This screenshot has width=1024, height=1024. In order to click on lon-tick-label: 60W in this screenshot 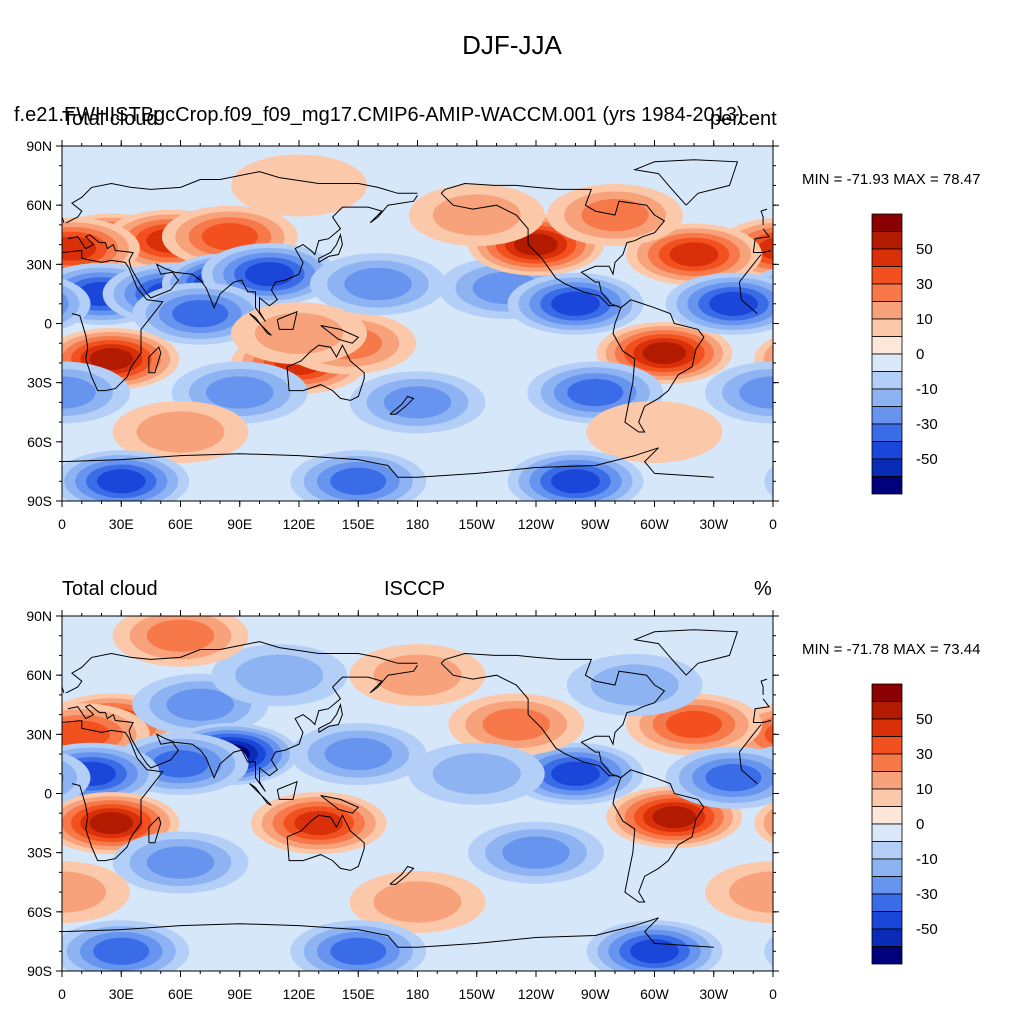, I will do `click(655, 524)`.